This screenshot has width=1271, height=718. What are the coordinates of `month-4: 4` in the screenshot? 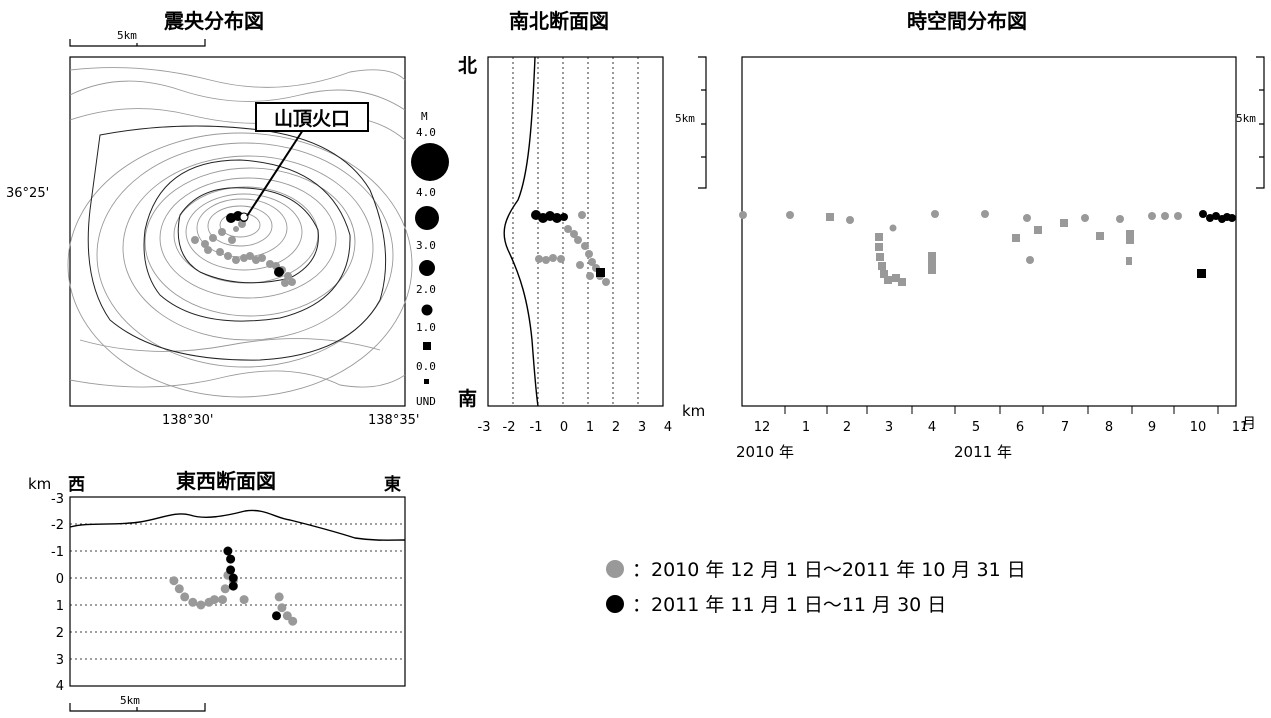 It's located at (932, 427).